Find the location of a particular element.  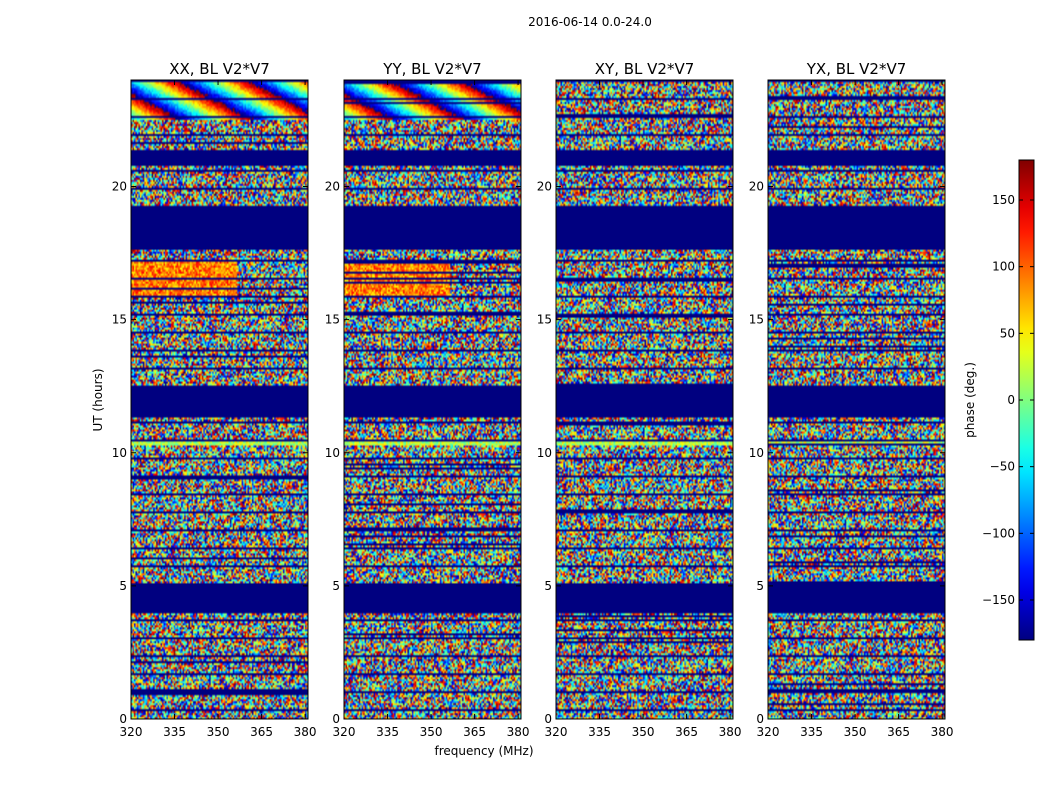

colorbar-tick-label: −100 is located at coordinates (998, 533).